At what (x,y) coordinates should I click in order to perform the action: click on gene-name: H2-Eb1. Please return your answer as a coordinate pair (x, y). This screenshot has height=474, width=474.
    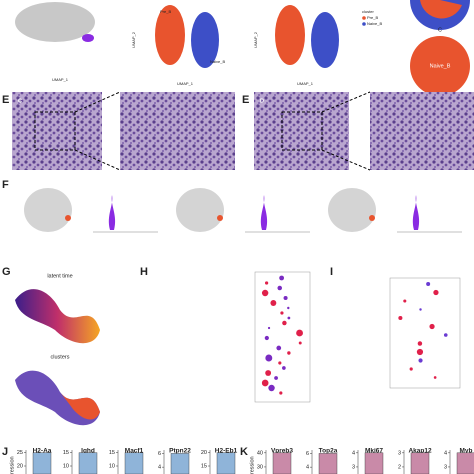
    Looking at the image, I should click on (226, 451).